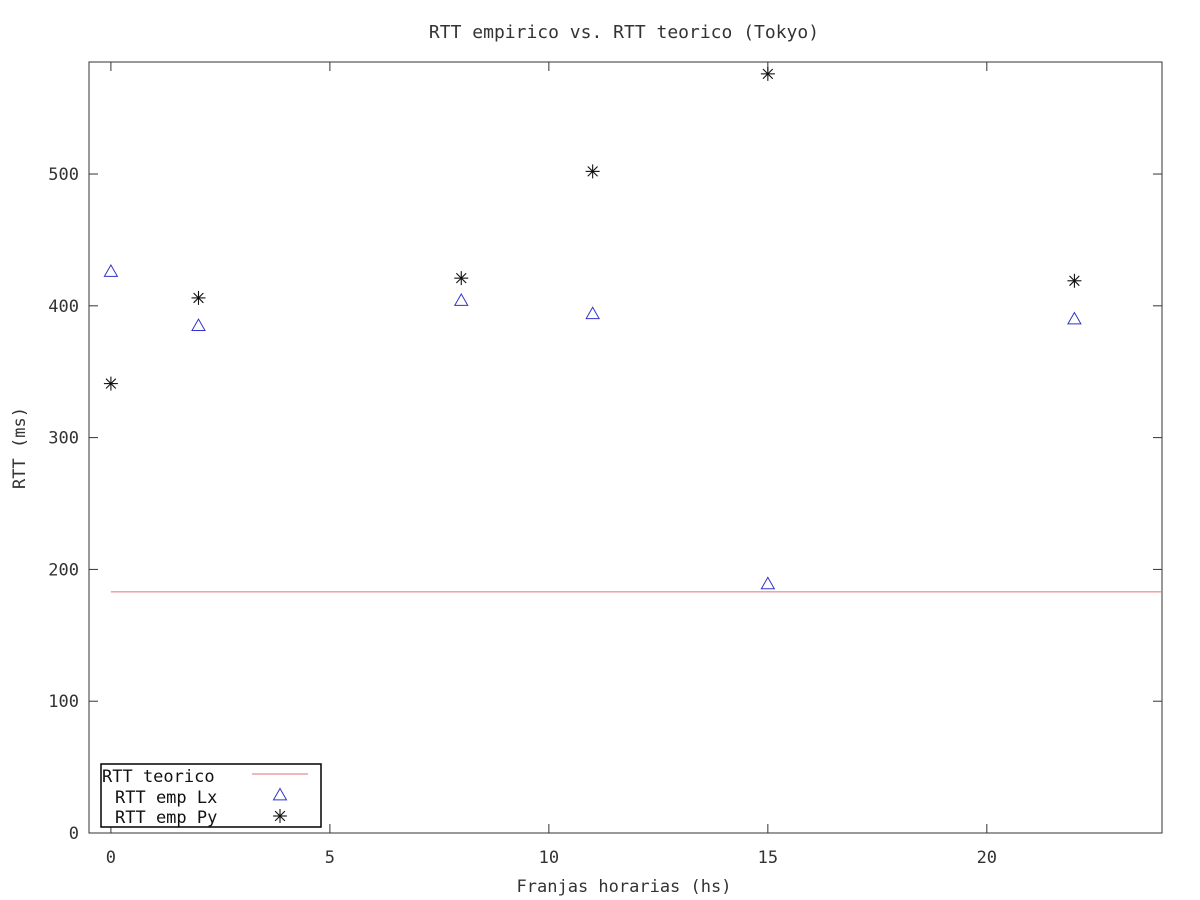  What do you see at coordinates (166, 798) in the screenshot?
I see `legend-label-lx: RTT emp Lx` at bounding box center [166, 798].